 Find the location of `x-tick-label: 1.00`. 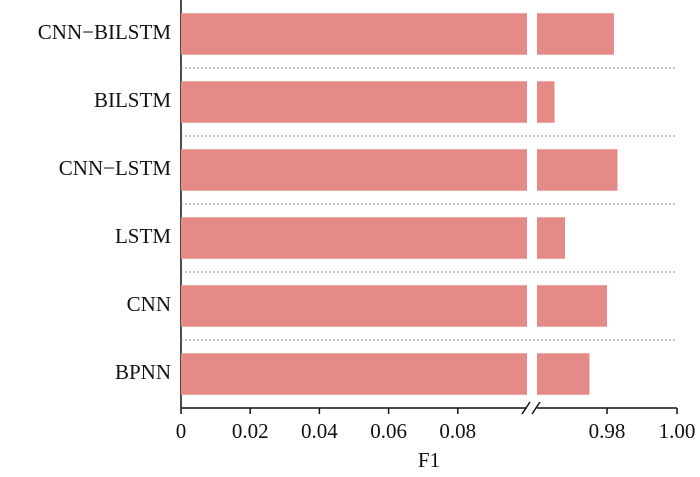

x-tick-label: 1.00 is located at coordinates (677, 431).